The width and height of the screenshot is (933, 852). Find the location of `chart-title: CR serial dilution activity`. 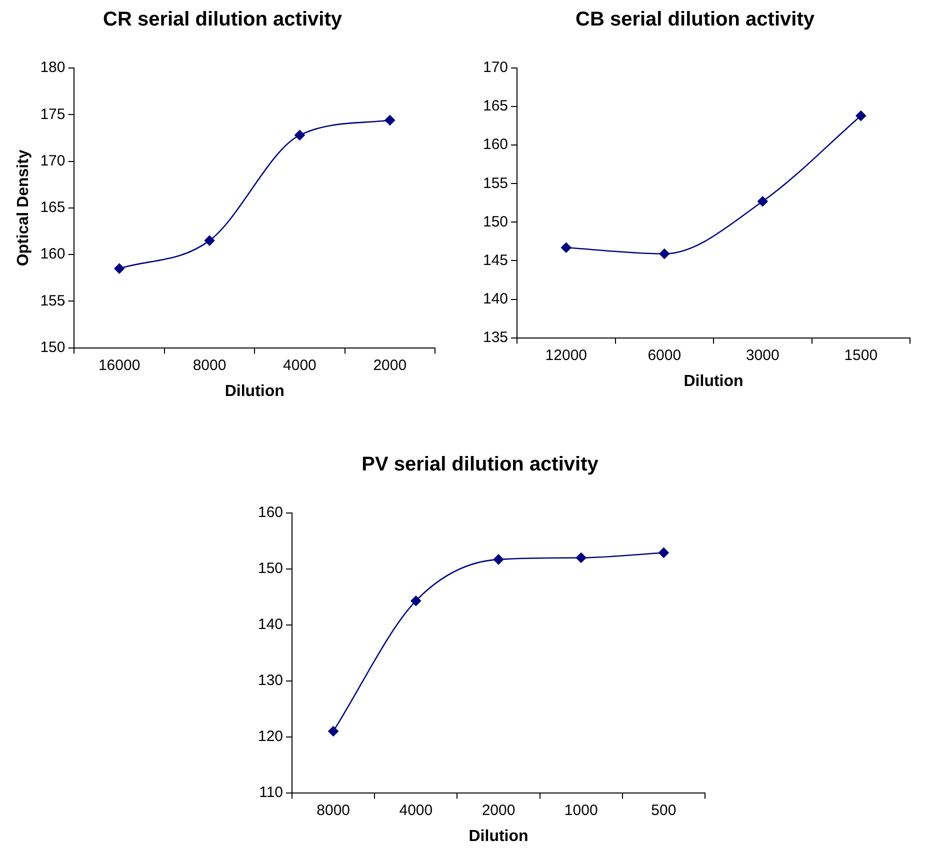

chart-title: CR serial dilution activity is located at coordinates (223, 19).